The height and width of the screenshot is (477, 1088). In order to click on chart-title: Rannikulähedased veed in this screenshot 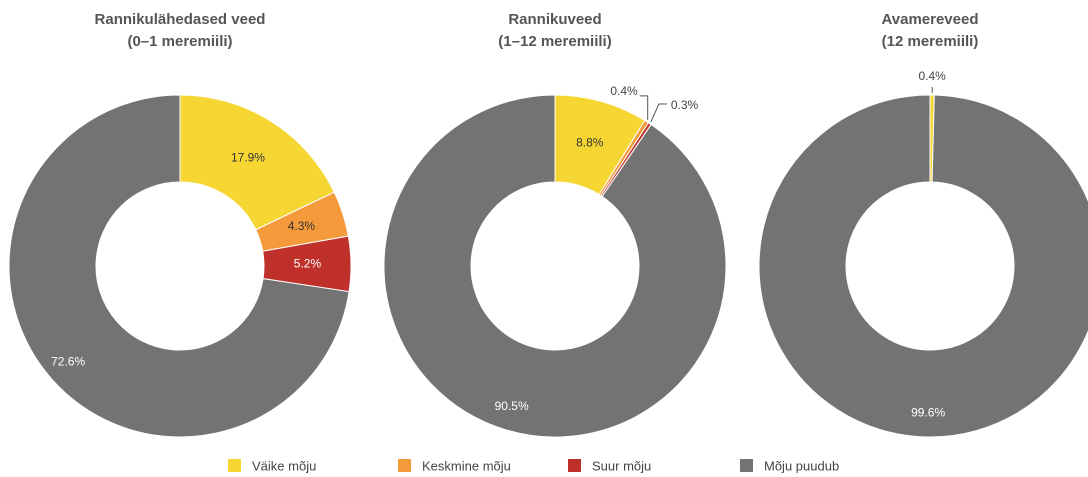, I will do `click(180, 19)`.